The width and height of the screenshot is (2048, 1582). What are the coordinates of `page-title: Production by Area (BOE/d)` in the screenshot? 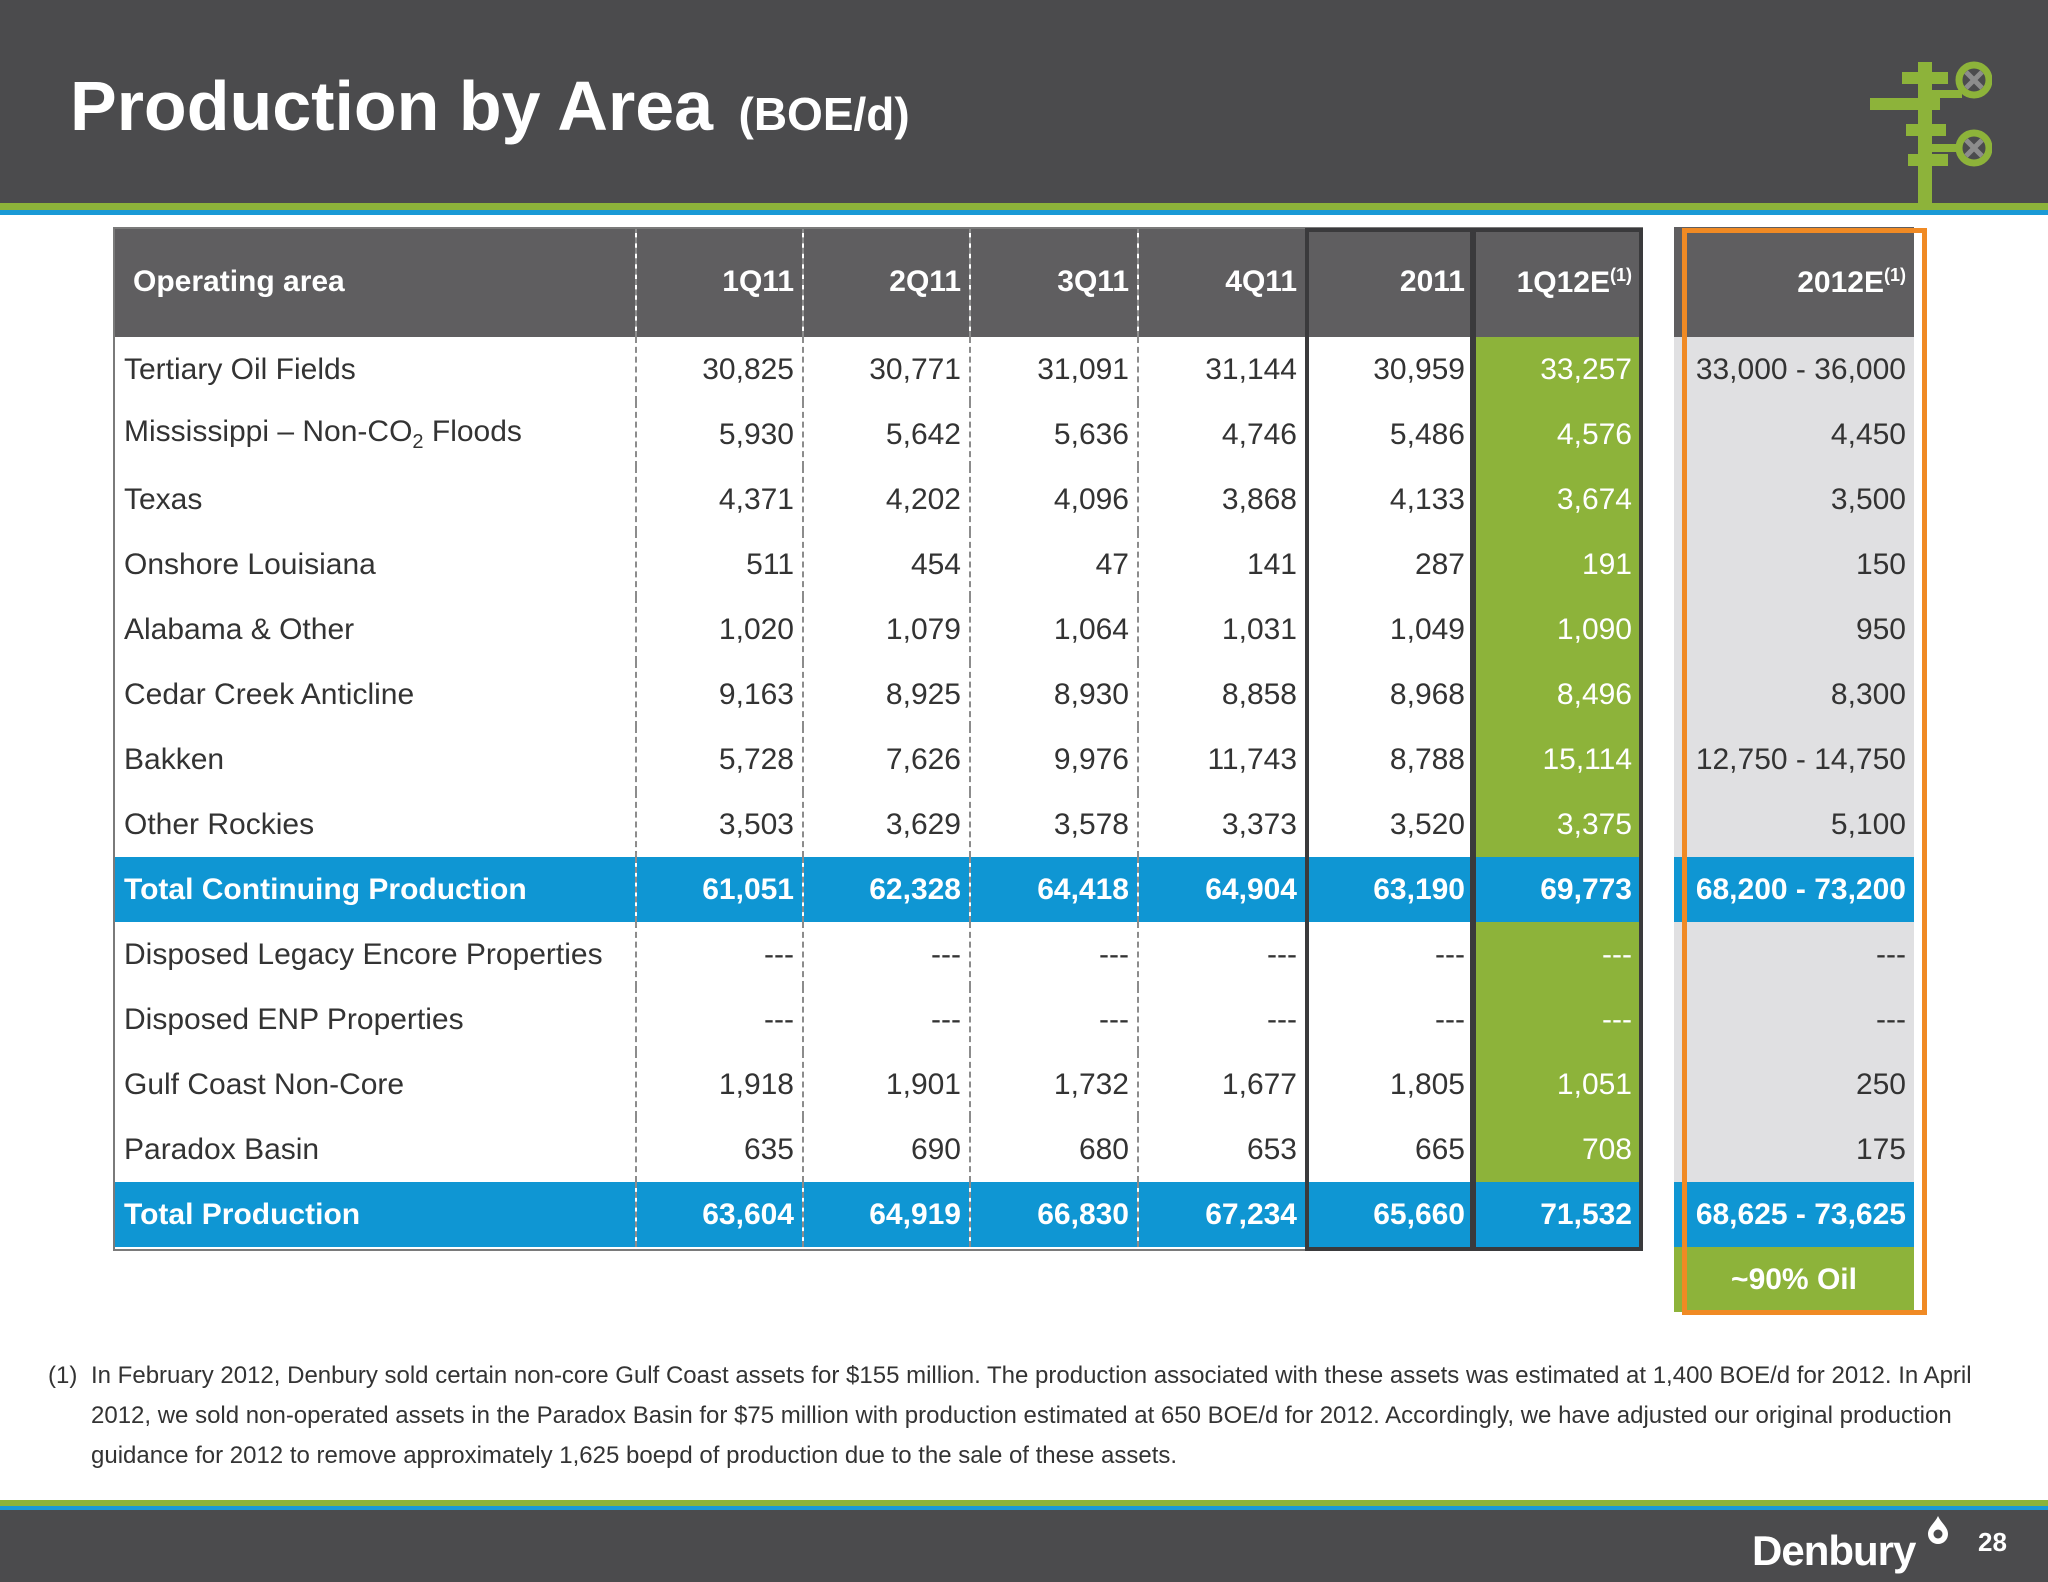 It's located at (490, 110).